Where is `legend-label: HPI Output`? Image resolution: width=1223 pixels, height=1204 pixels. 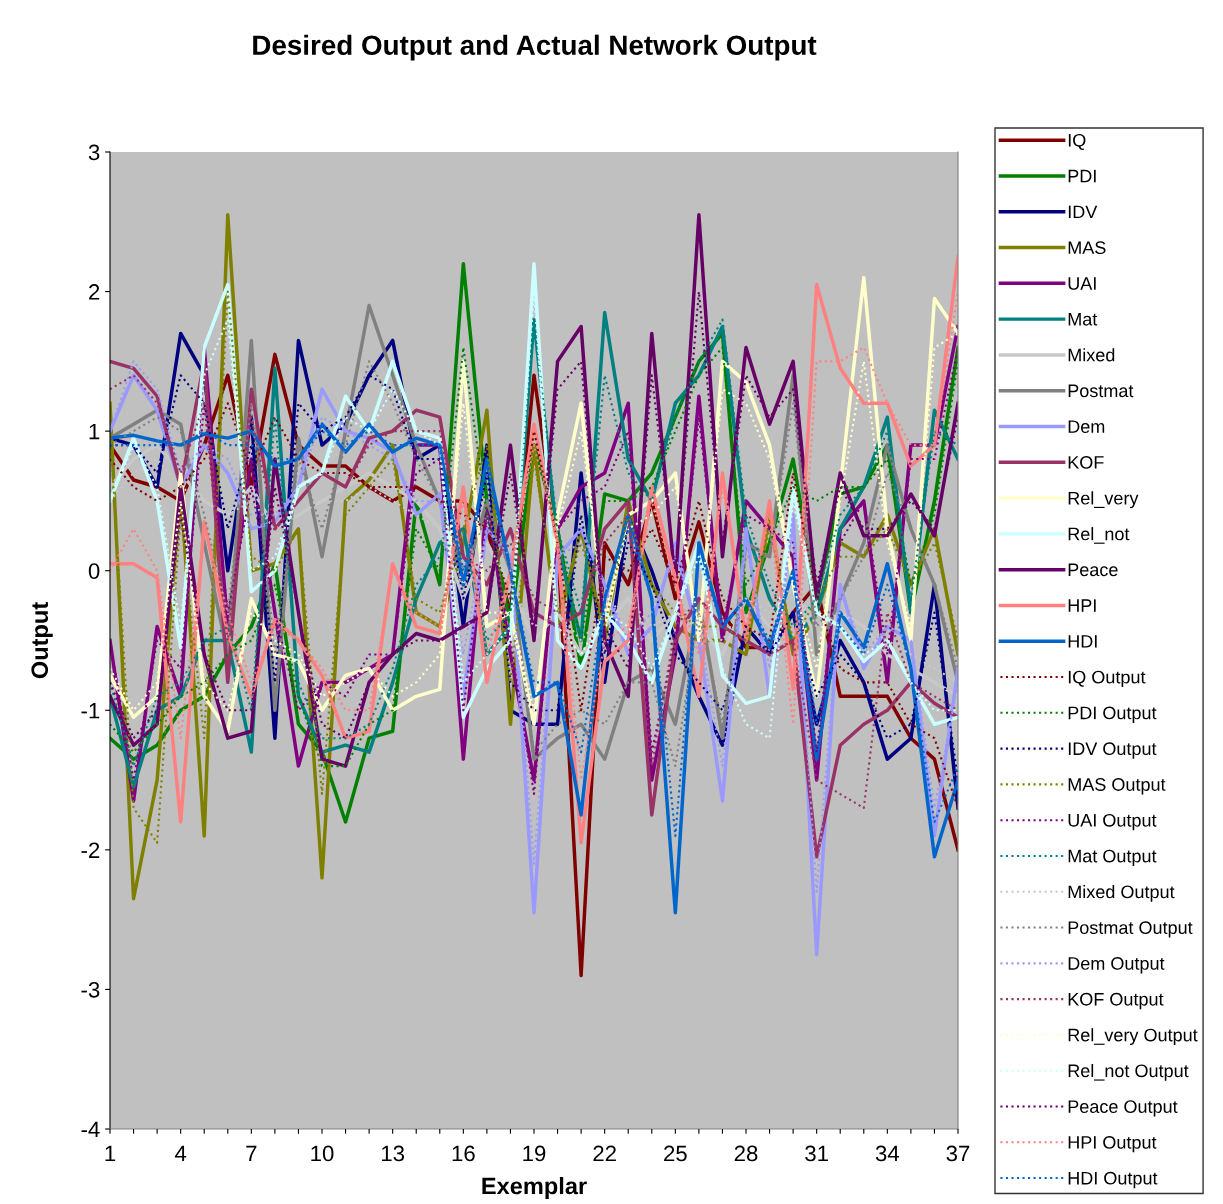 legend-label: HPI Output is located at coordinates (1112, 1144).